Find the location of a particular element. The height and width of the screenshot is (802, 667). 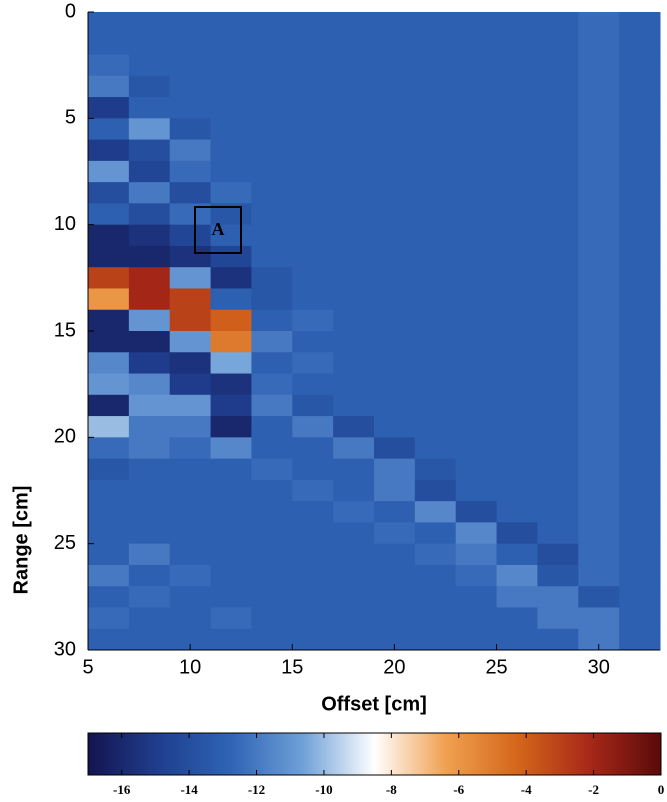

colorbar-tick-label: -8 is located at coordinates (391, 789).